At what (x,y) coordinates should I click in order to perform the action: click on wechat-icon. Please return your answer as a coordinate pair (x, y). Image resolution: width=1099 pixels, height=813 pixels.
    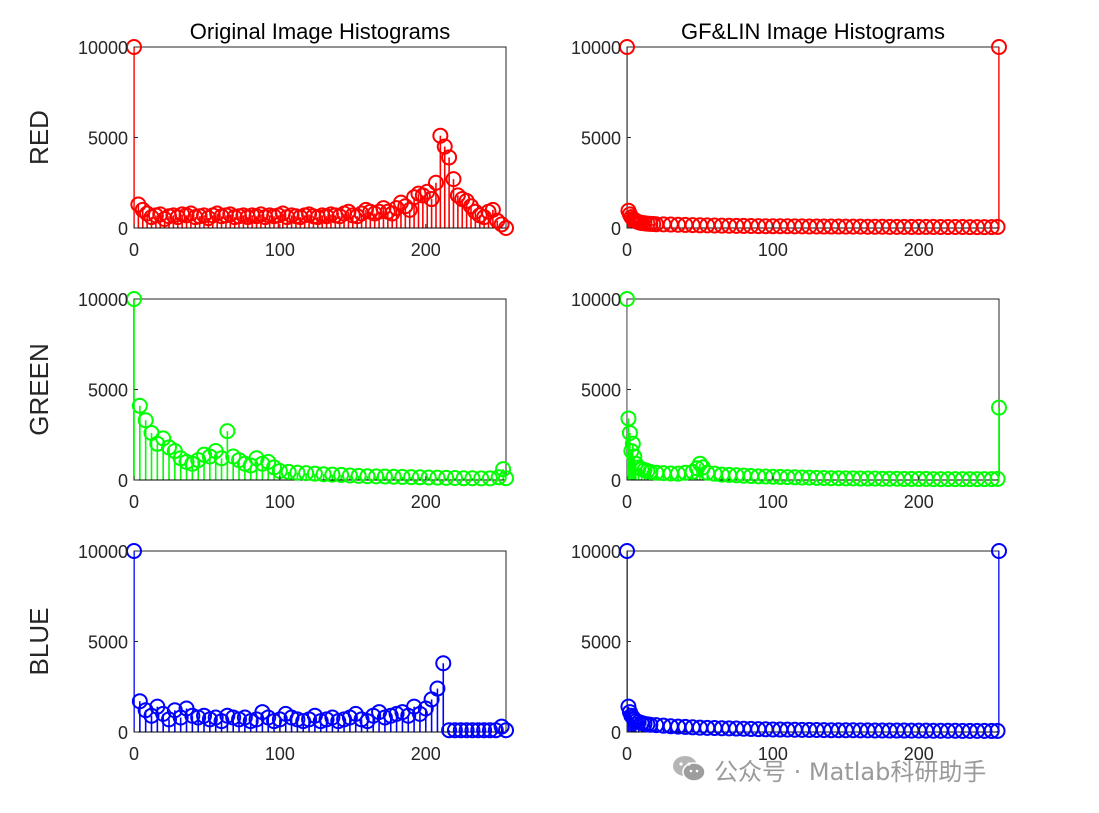
    Looking at the image, I should click on (689, 769).